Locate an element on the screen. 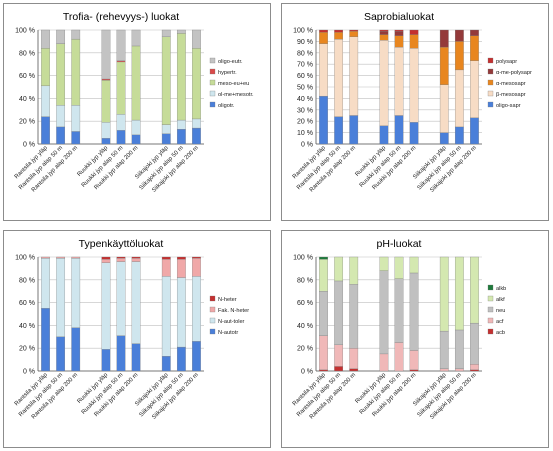 This screenshot has width=553, height=451. legend-label: alkf is located at coordinates (500, 300).